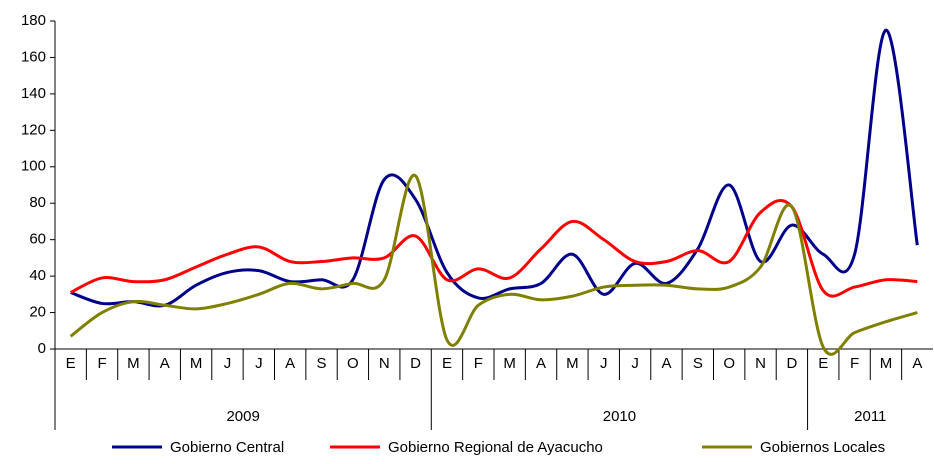 The height and width of the screenshot is (464, 934). What do you see at coordinates (33, 56) in the screenshot?
I see `y-tick-label: 160` at bounding box center [33, 56].